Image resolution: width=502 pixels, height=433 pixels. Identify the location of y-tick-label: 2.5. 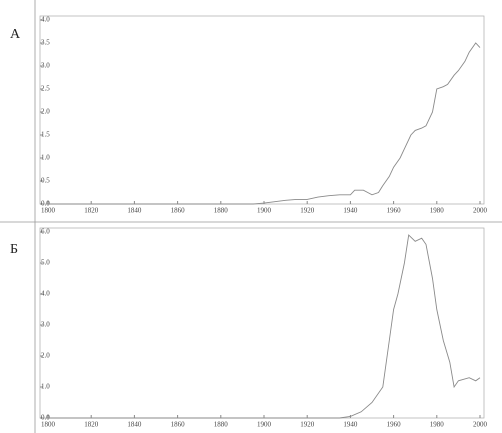
(45, 89).